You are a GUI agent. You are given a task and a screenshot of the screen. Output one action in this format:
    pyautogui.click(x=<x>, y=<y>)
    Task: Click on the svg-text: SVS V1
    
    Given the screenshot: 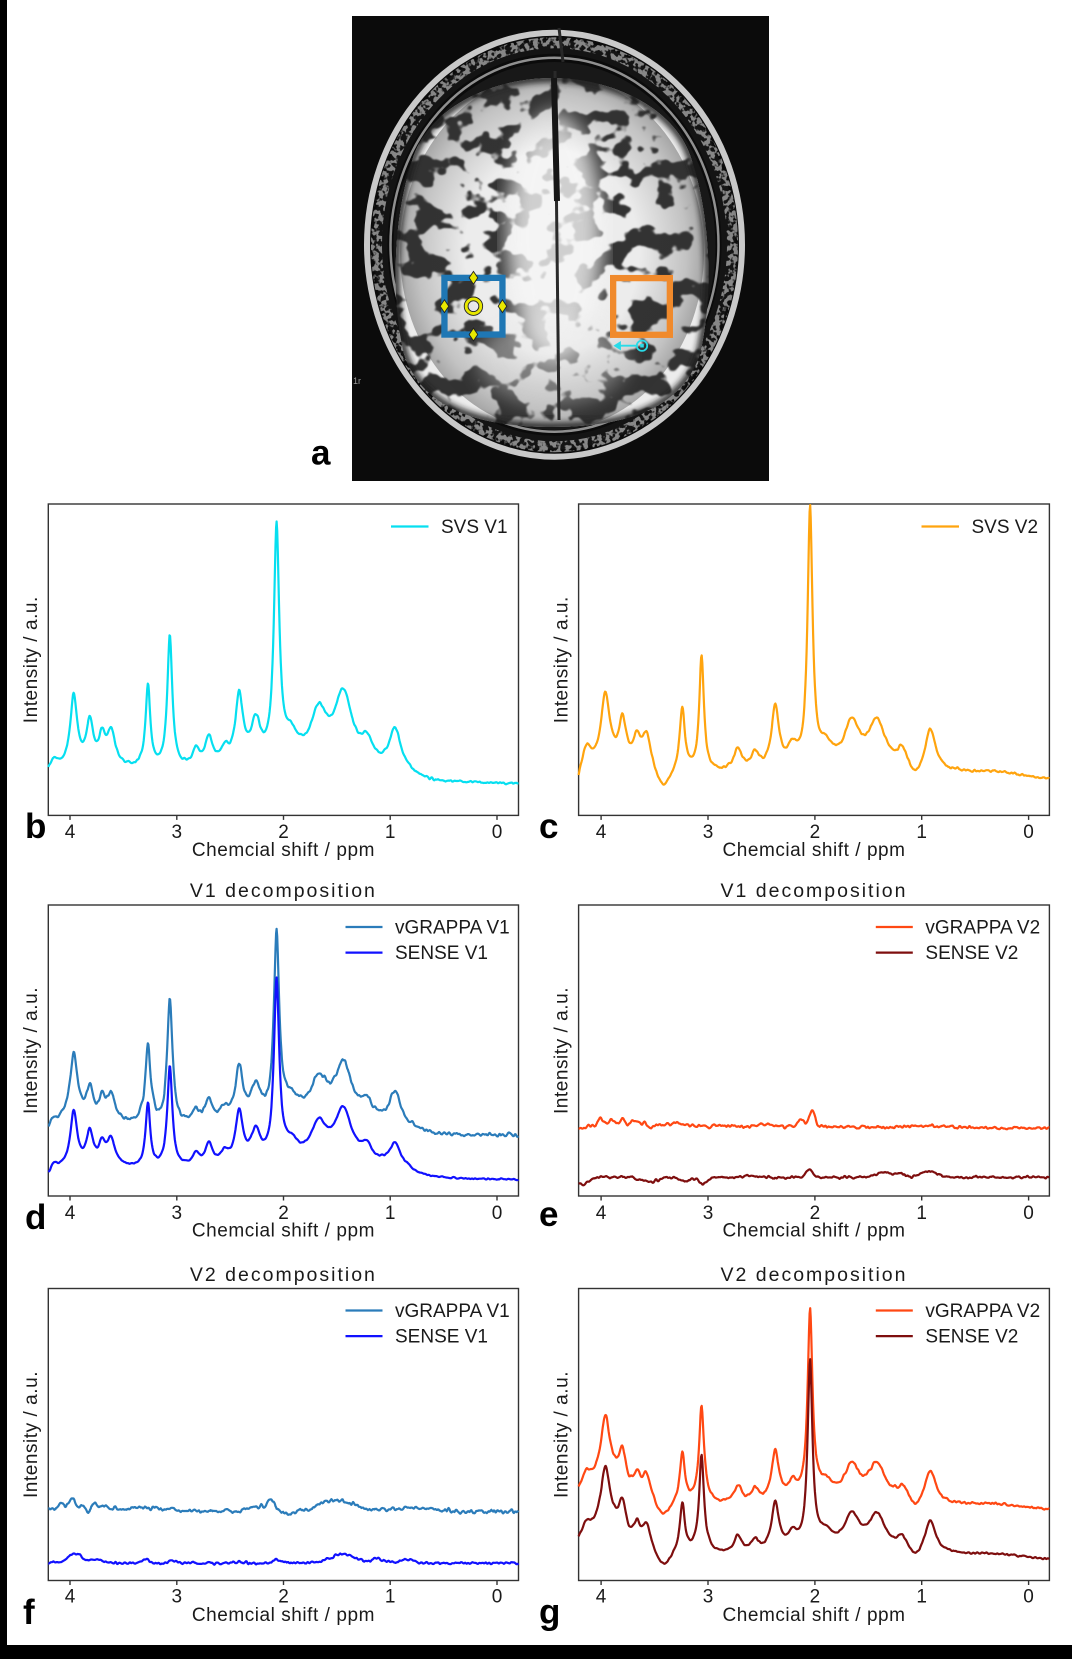 What is the action you would take?
    pyautogui.click(x=474, y=527)
    